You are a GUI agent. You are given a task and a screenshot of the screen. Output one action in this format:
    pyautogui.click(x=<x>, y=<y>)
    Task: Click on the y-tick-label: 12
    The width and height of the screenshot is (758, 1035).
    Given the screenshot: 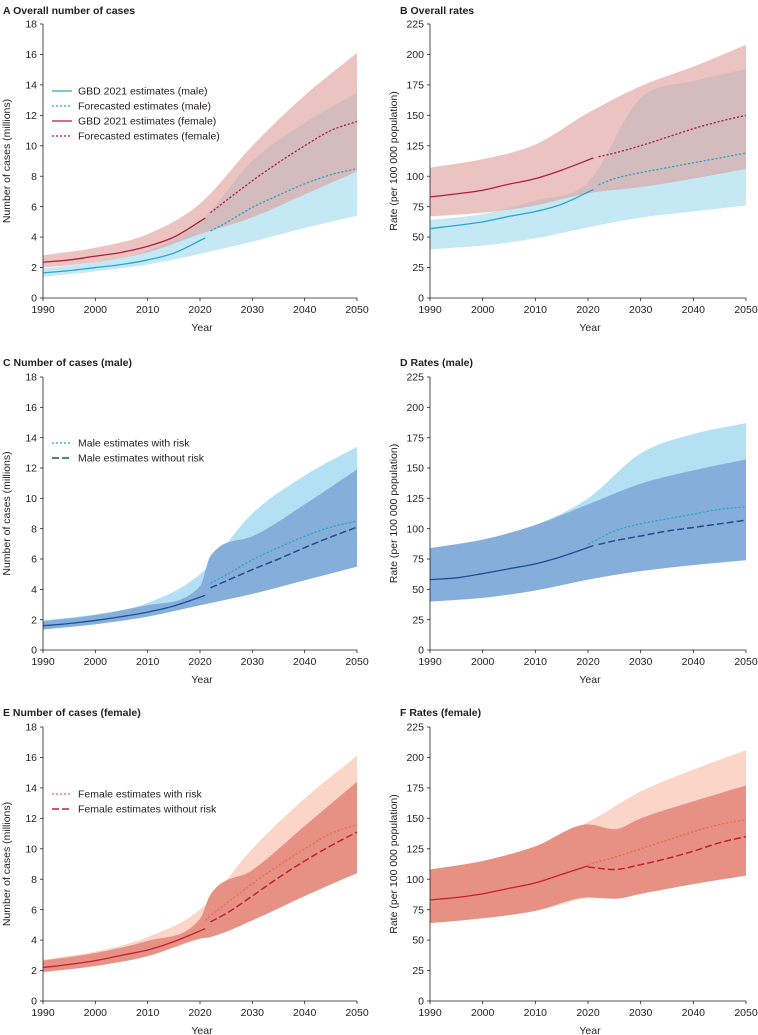 What is the action you would take?
    pyautogui.click(x=31, y=469)
    